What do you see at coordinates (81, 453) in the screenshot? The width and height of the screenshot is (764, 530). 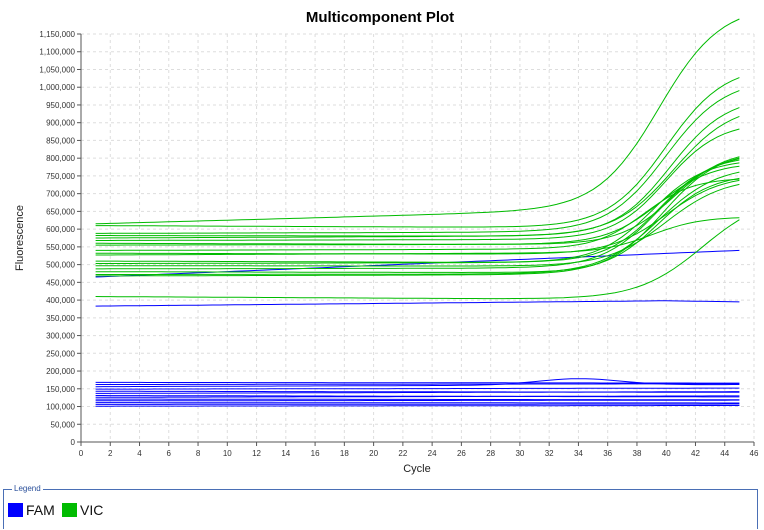 I see `x-tick-label: 0` at bounding box center [81, 453].